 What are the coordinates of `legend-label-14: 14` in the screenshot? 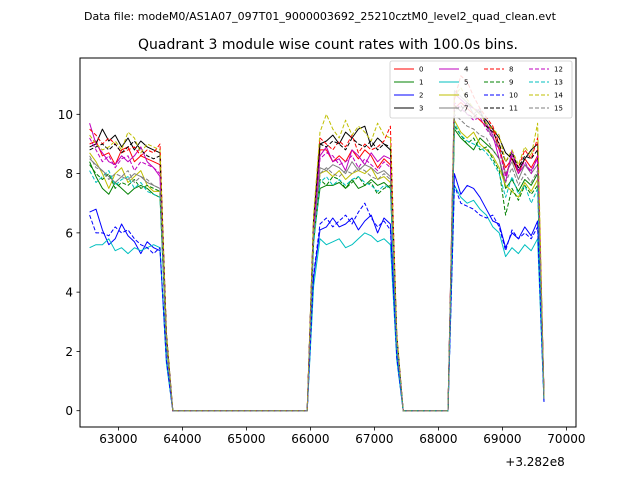 It's located at (558, 96).